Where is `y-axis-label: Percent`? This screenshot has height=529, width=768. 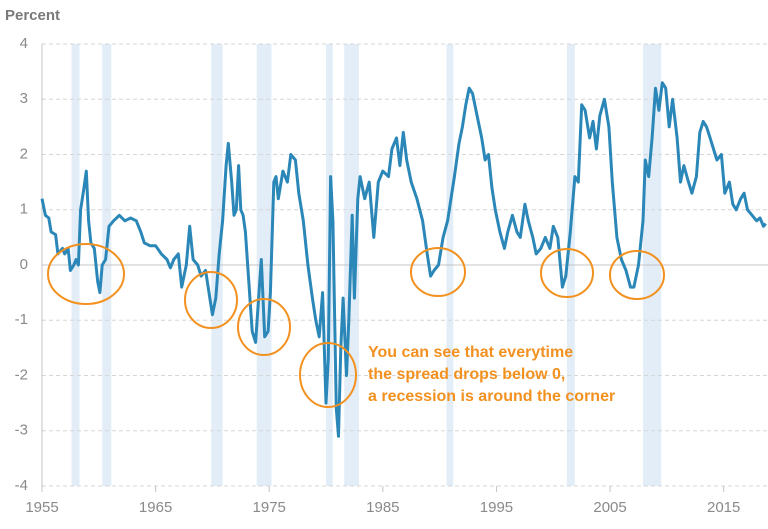
y-axis-label: Percent is located at coordinates (32, 15).